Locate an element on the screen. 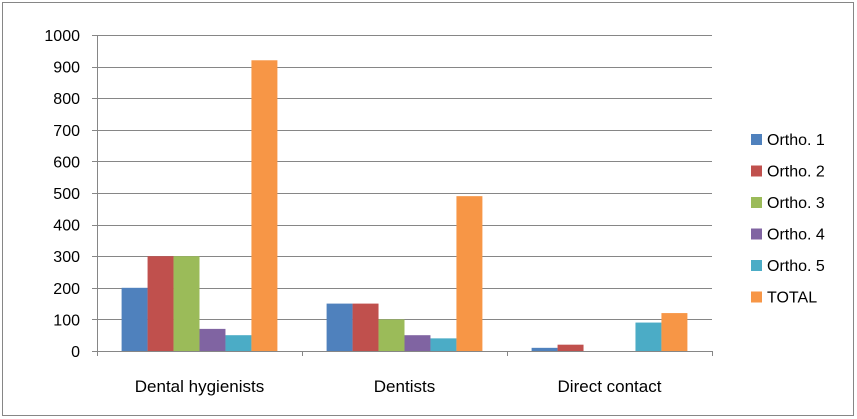  y-tick-label: 800 is located at coordinates (66, 99).